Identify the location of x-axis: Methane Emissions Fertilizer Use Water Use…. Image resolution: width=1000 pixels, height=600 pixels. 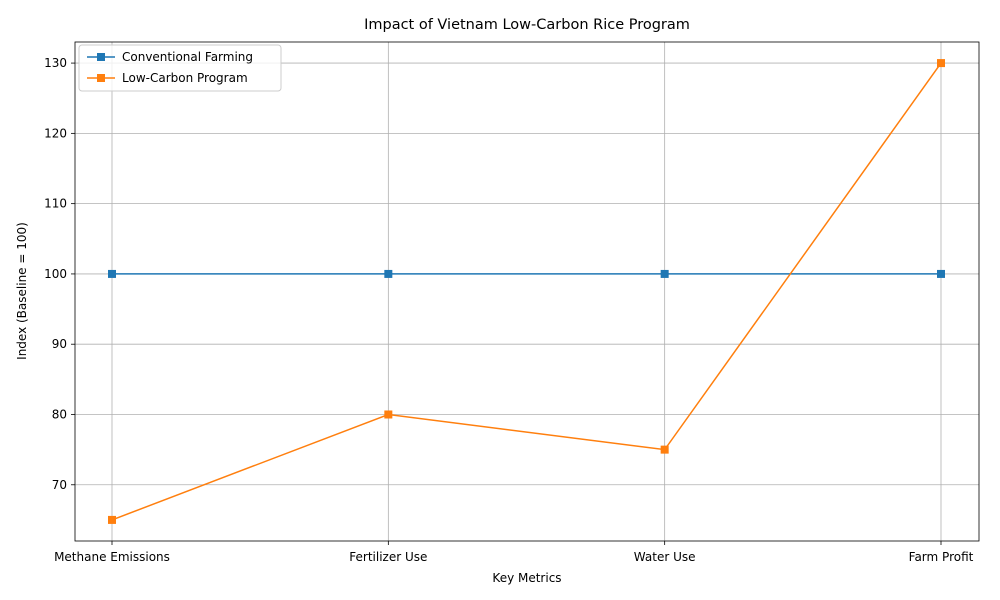
(514, 552).